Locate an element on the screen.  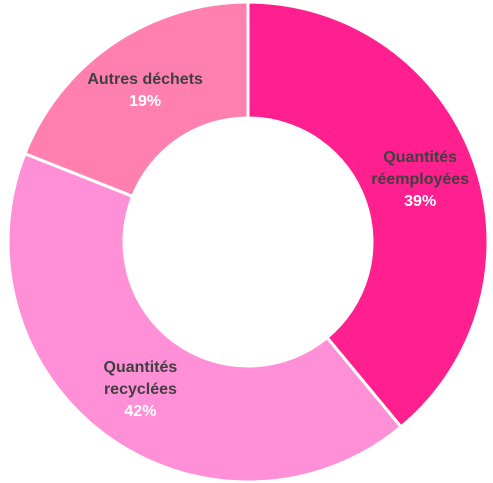
value-label: 39% is located at coordinates (420, 201).